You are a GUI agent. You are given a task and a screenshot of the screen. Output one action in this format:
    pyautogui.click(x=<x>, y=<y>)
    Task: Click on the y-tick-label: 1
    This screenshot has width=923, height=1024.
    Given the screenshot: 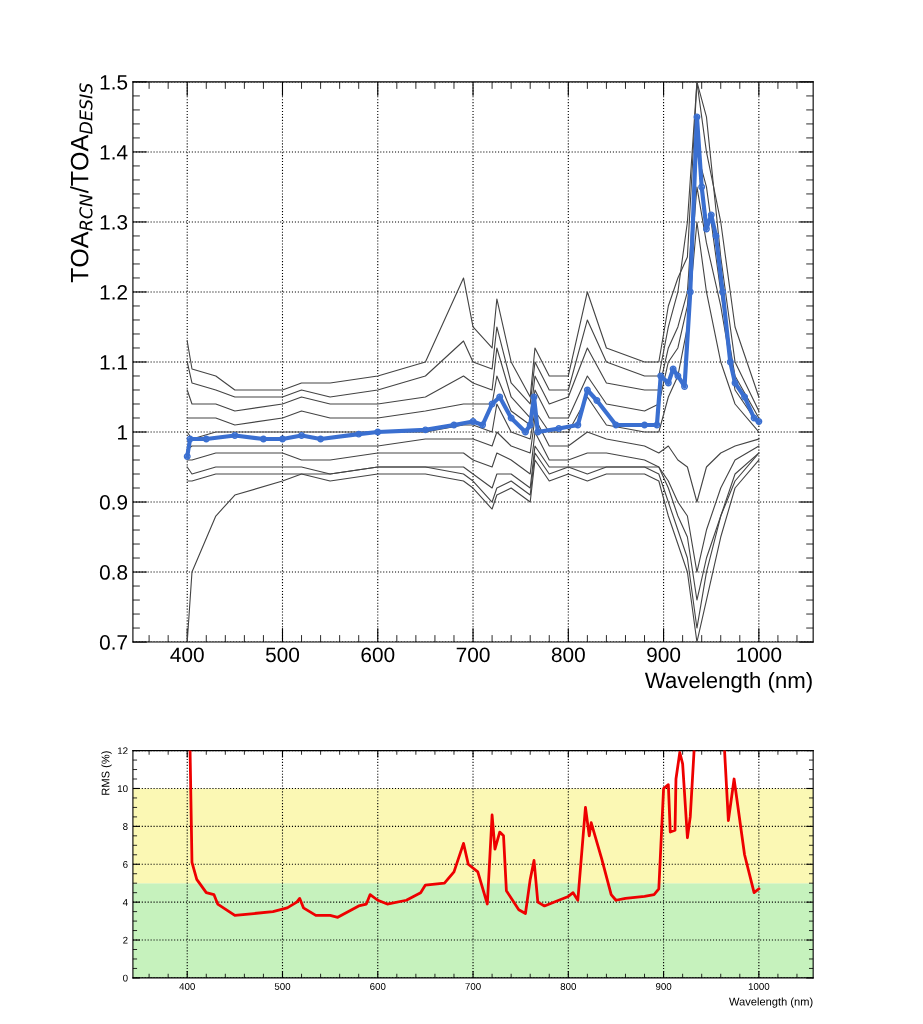 What is the action you would take?
    pyautogui.click(x=123, y=432)
    